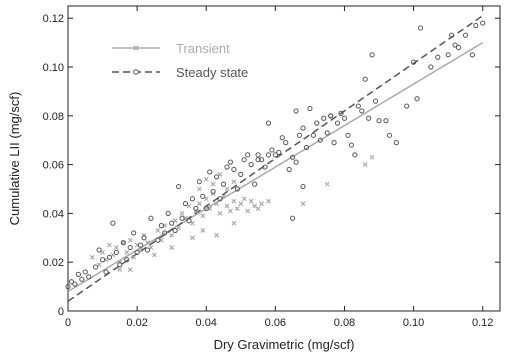 This screenshot has width=511, height=358. I want to click on y-tick-label: 0.12, so click(53, 19).